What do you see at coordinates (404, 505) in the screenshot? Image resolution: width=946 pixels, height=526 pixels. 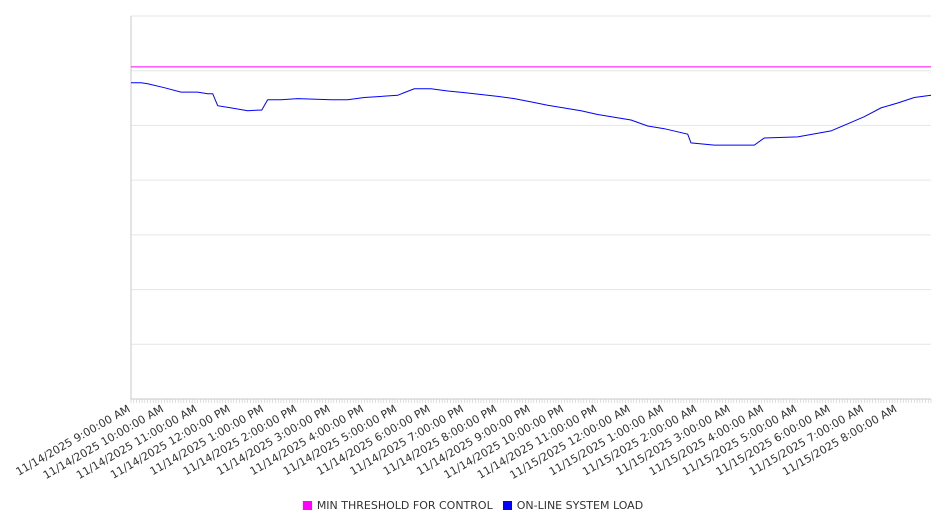 I see `legend-label-threshold: MIN THRESHOLD FOR CONTROL` at bounding box center [404, 505].